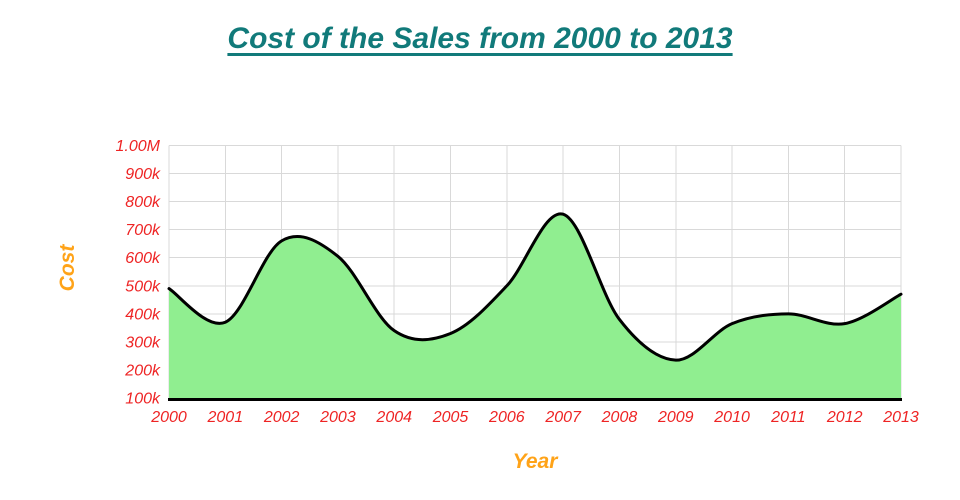 Image resolution: width=960 pixels, height=500 pixels. Describe the element at coordinates (619, 417) in the screenshot. I see `x-tick-label: 2008` at that location.